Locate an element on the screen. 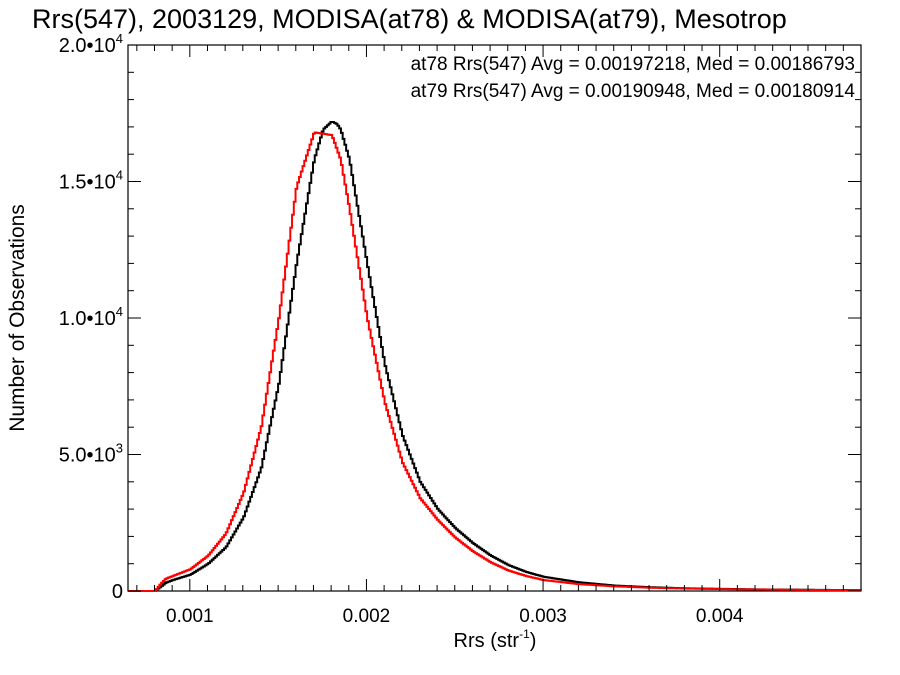 Image resolution: width=900 pixels, height=675 pixels. x-tick-label: 0.004 is located at coordinates (720, 616).